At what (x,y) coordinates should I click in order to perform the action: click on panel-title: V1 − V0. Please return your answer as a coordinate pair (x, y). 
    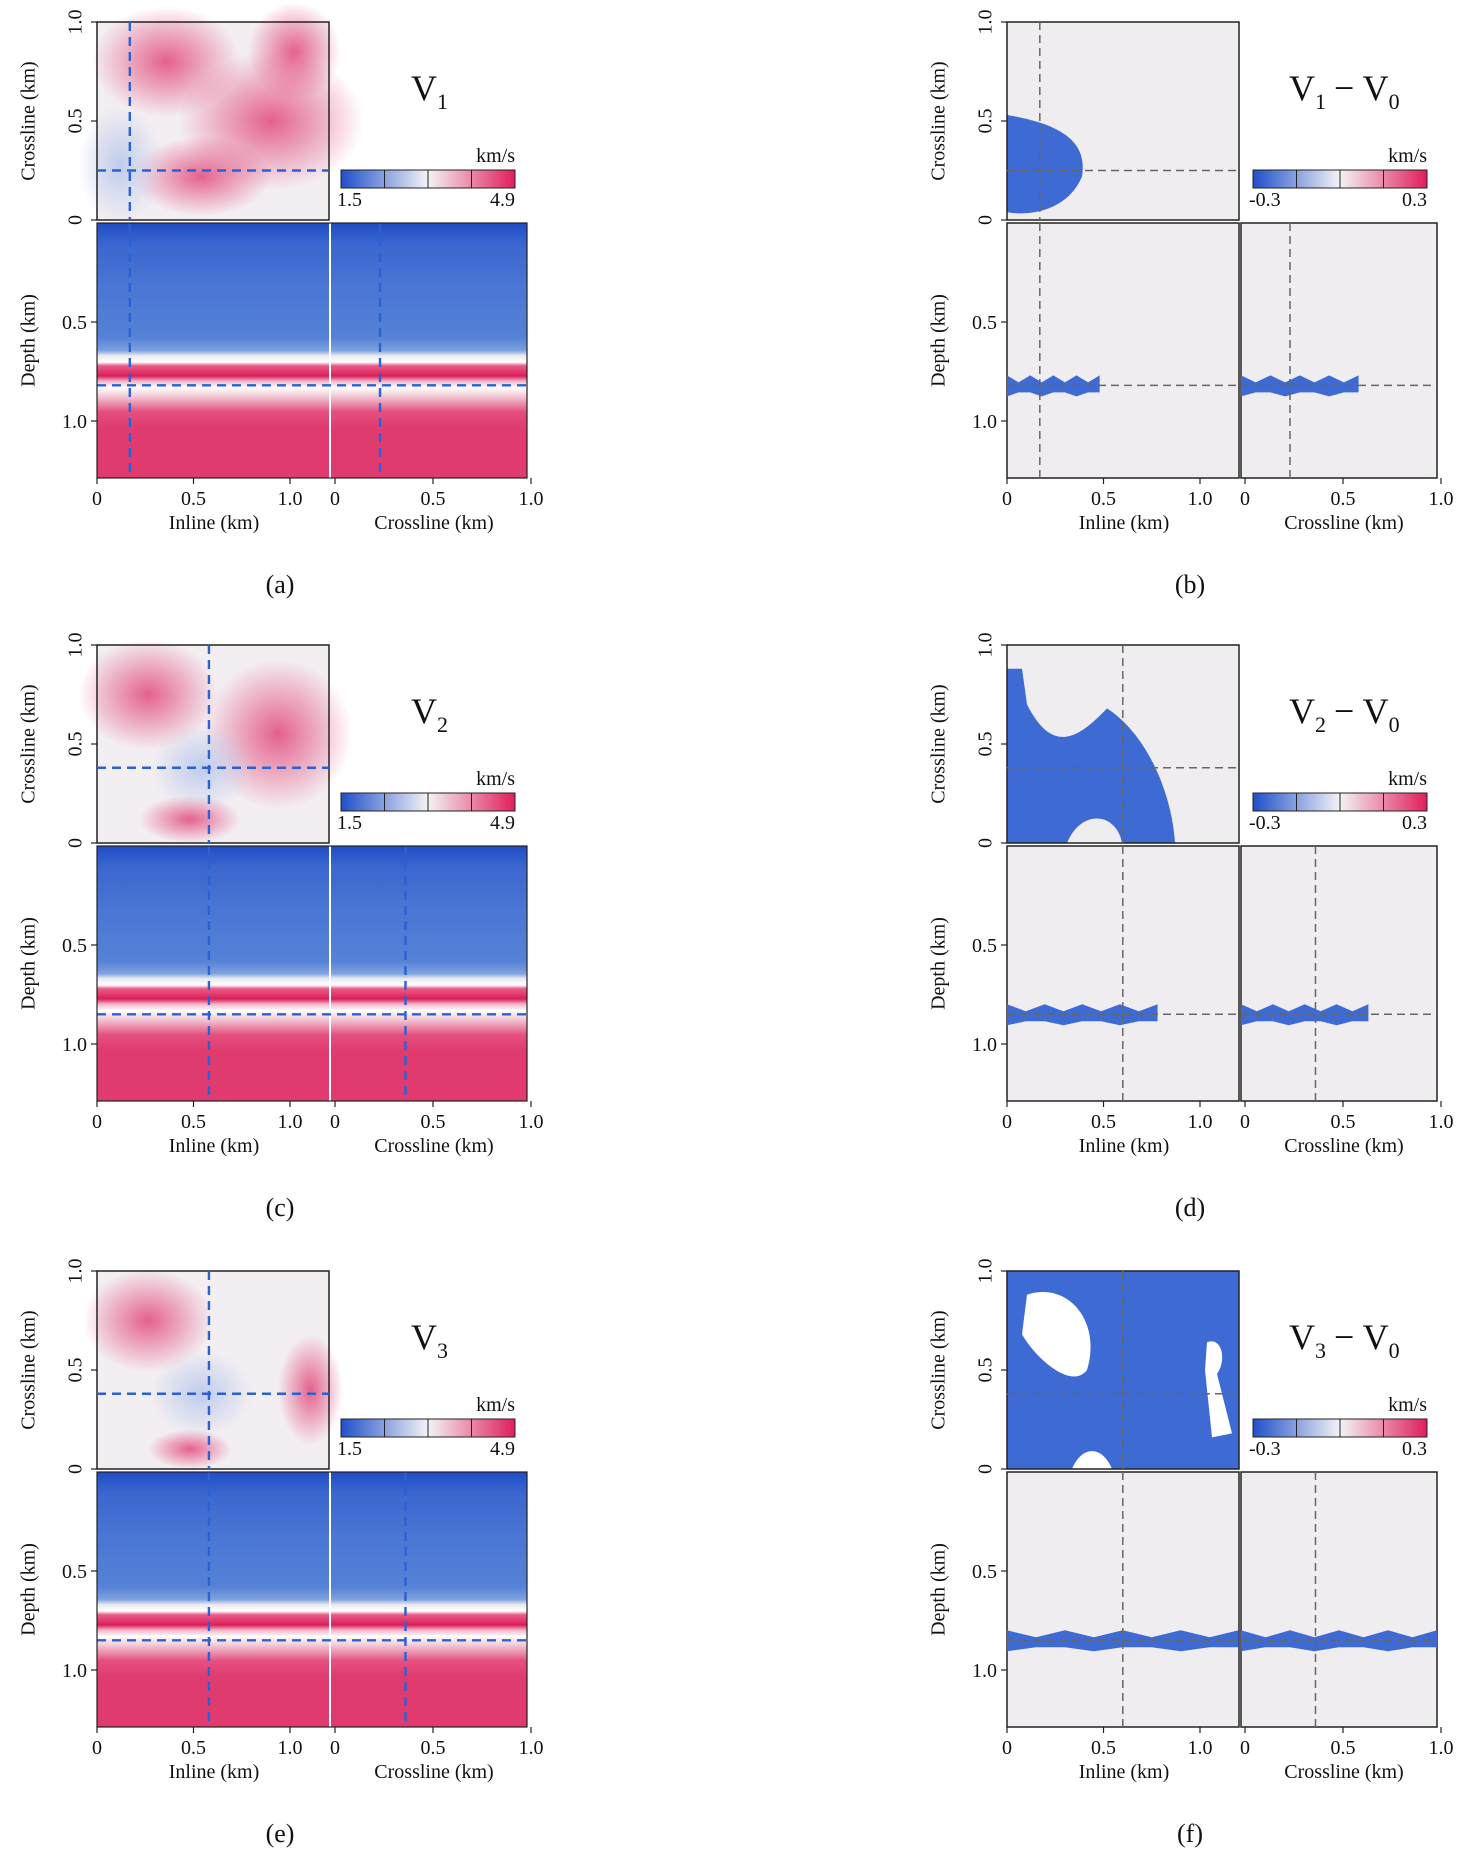
    Looking at the image, I should click on (1344, 91).